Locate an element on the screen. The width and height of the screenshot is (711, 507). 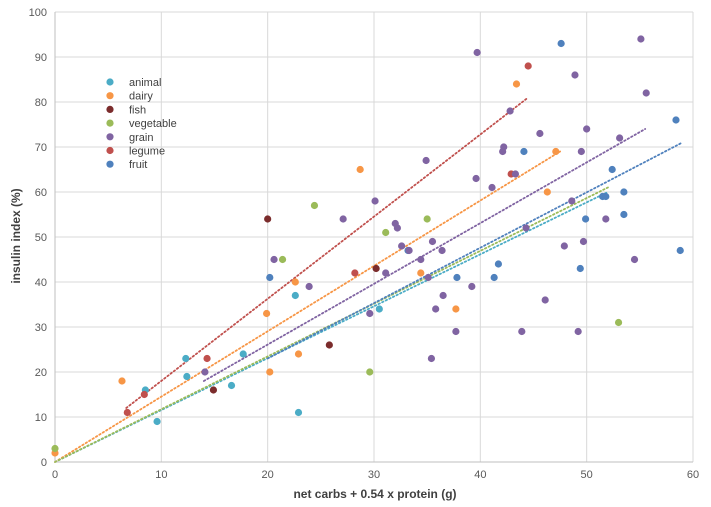
legend-marker-vegetable is located at coordinates (110, 123).